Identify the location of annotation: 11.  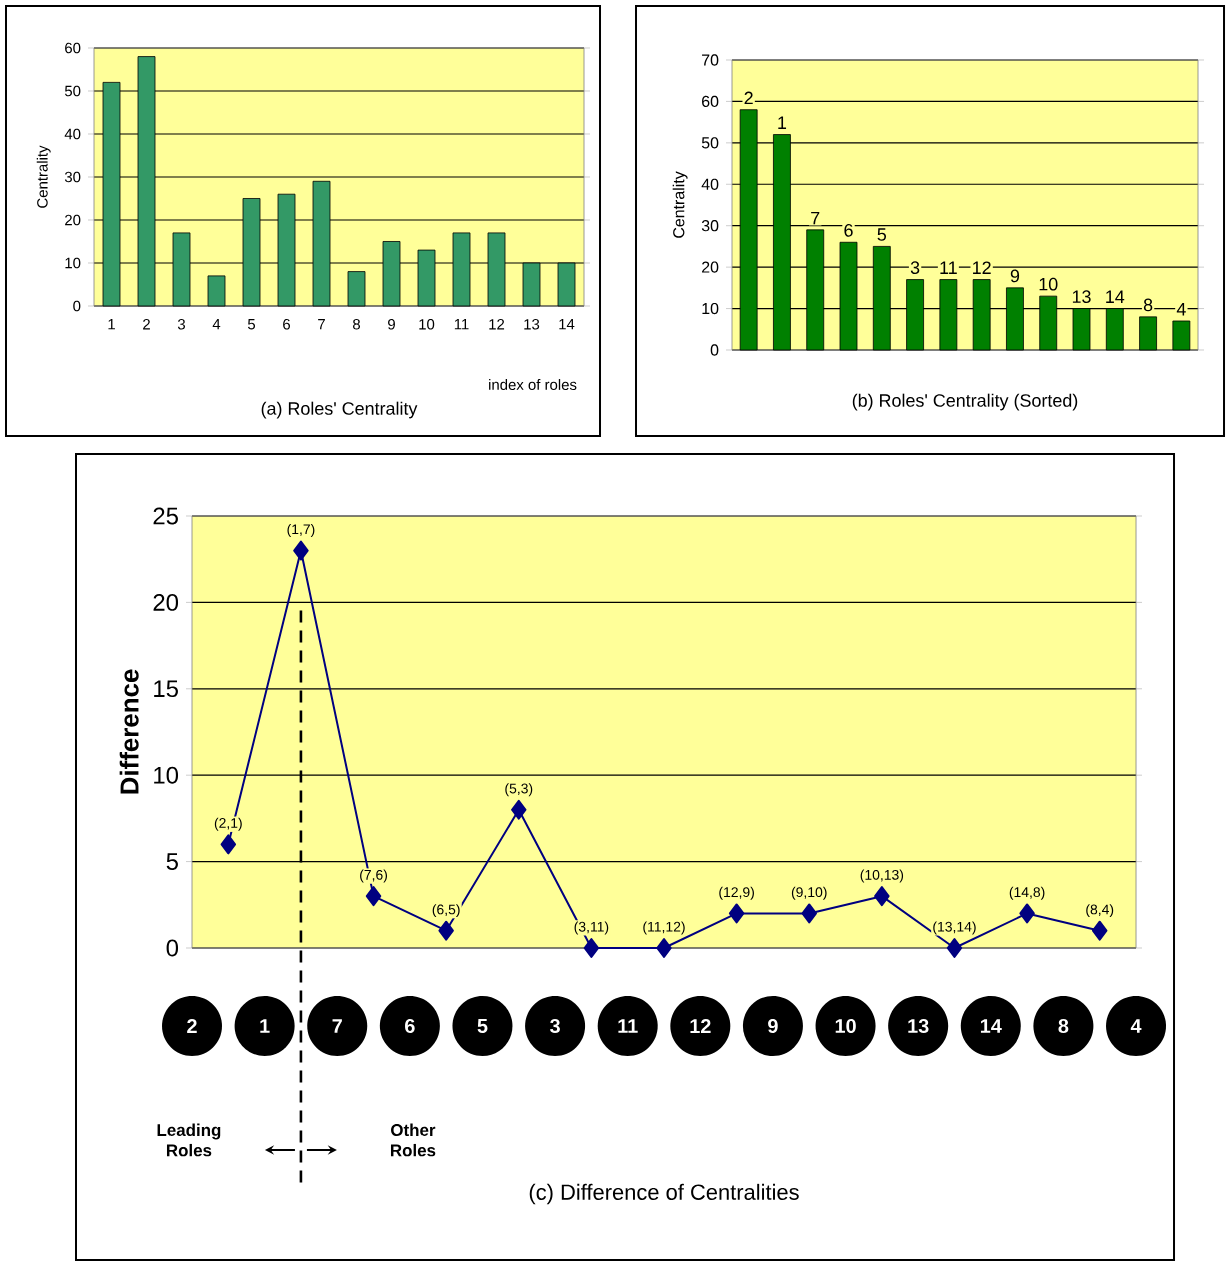
(948, 267).